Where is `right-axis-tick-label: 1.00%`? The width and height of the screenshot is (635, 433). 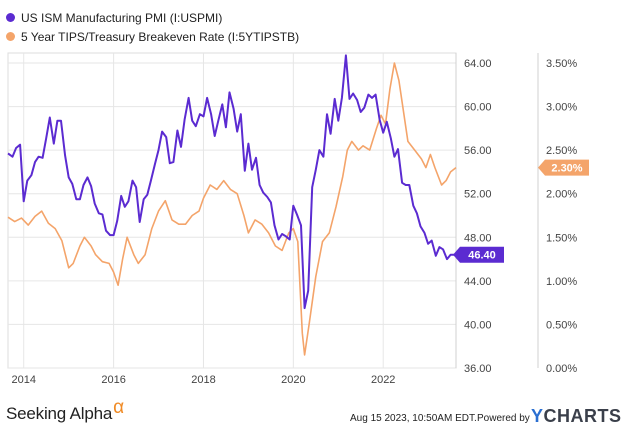
right-axis-tick-label: 1.00% is located at coordinates (561, 282).